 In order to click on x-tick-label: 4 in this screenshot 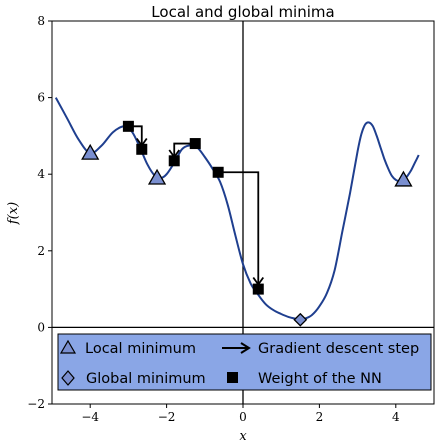, I will do `click(396, 417)`.